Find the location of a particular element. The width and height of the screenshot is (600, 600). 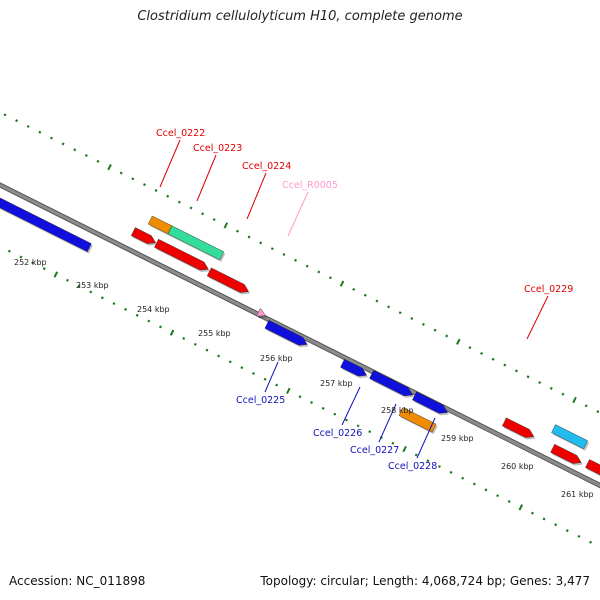

kbp-label: 252 kbp is located at coordinates (30, 262).